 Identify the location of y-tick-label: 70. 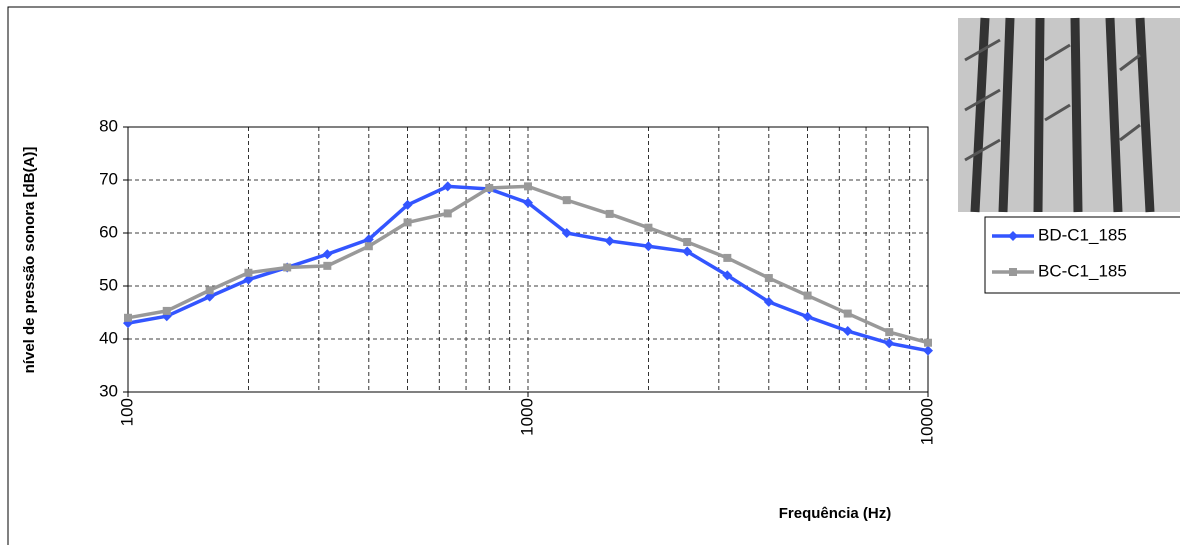
(108, 178).